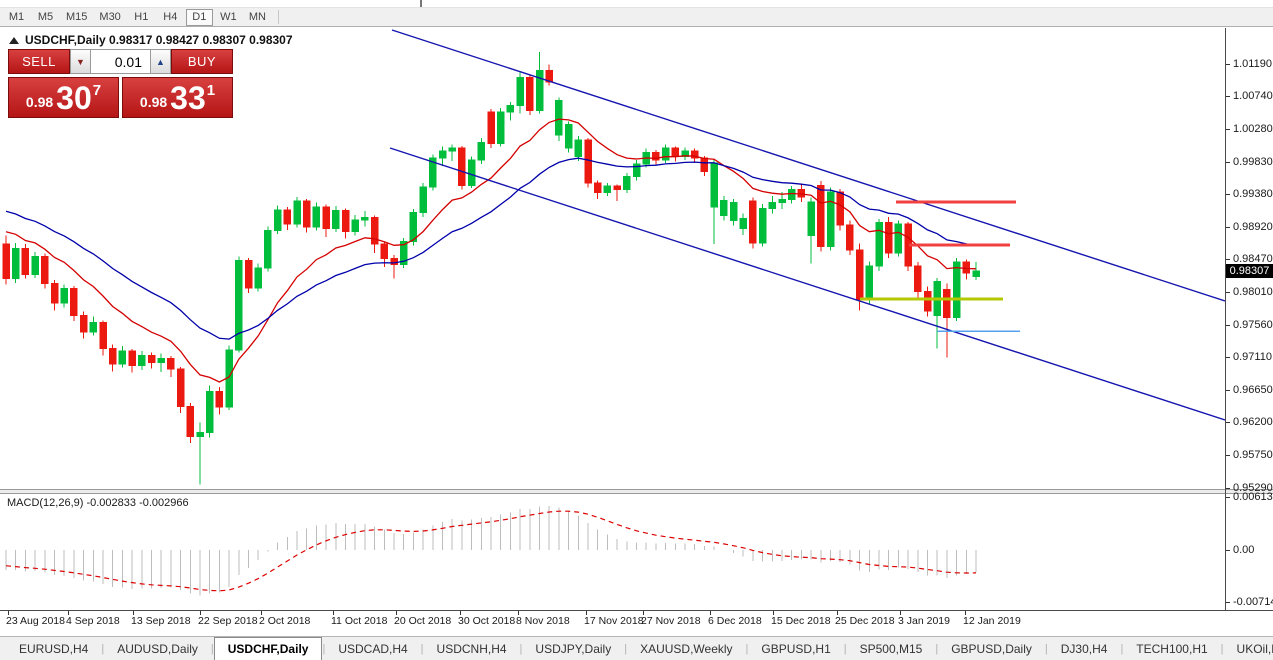 This screenshot has width=1273, height=660. I want to click on price-tick-label: 0.99830, so click(1253, 161).